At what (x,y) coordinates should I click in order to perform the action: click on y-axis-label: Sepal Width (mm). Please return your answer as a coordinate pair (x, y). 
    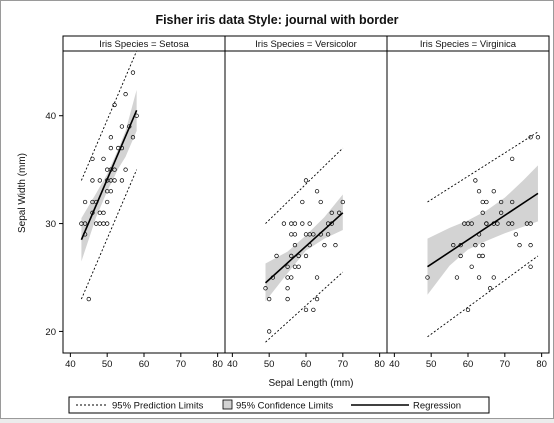
    Looking at the image, I should click on (22, 193).